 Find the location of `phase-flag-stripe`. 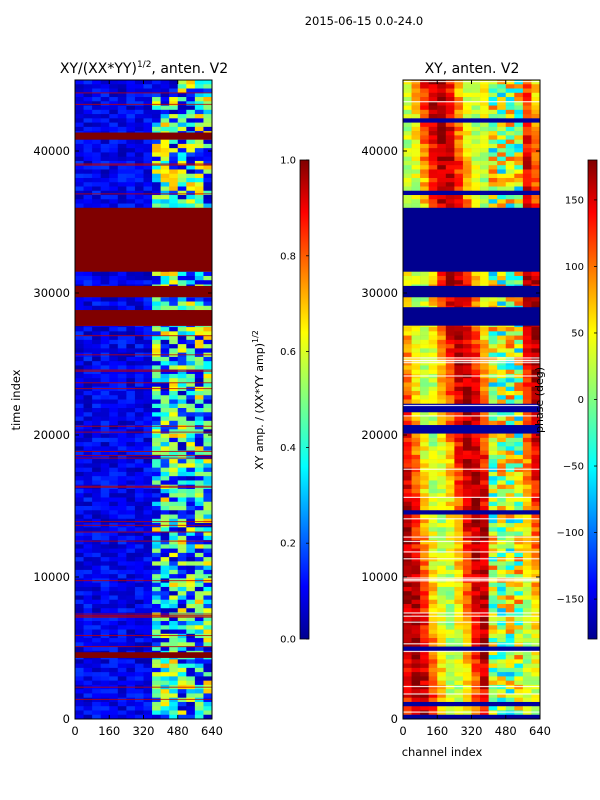

phase-flag-stripe is located at coordinates (471, 102).